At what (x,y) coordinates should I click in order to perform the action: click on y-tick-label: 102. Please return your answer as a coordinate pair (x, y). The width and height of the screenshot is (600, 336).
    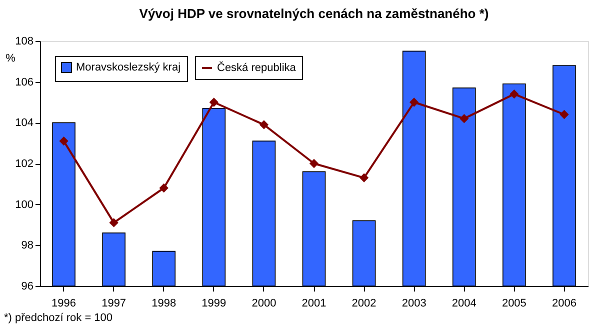
    Looking at the image, I should click on (24, 164).